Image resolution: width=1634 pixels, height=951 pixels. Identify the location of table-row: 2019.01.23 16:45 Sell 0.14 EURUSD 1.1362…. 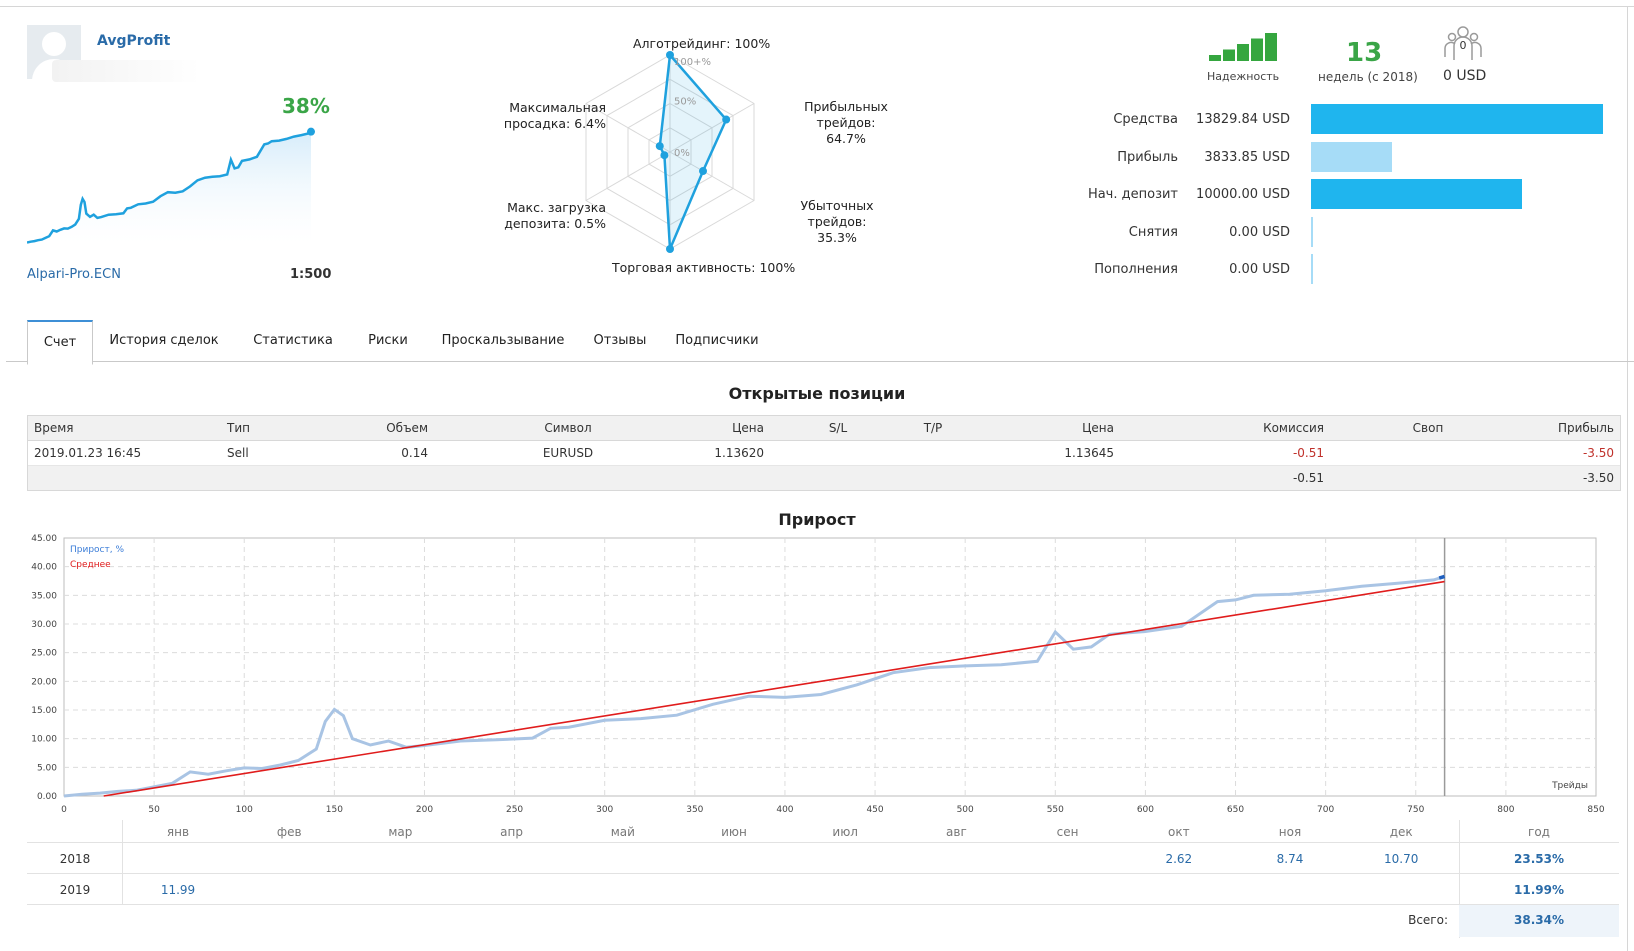
(824, 453).